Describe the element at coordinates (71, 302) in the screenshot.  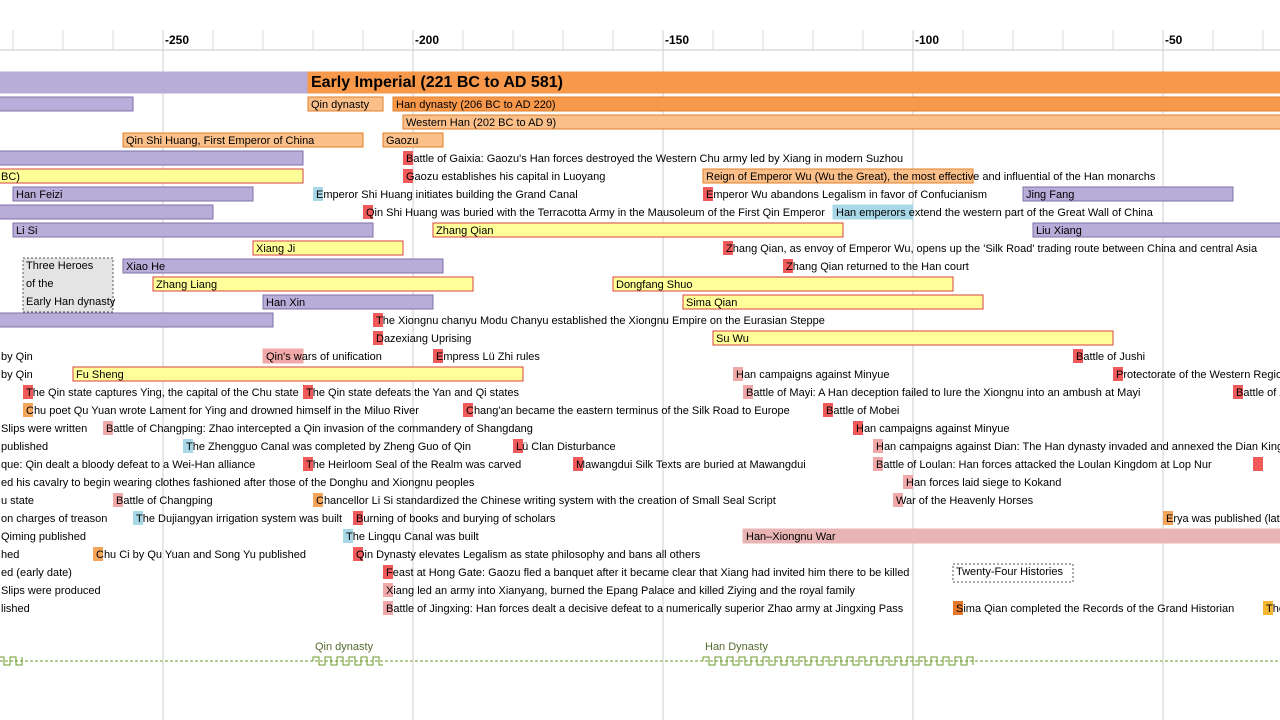
I see `note-text: Early Han dynasty` at that location.